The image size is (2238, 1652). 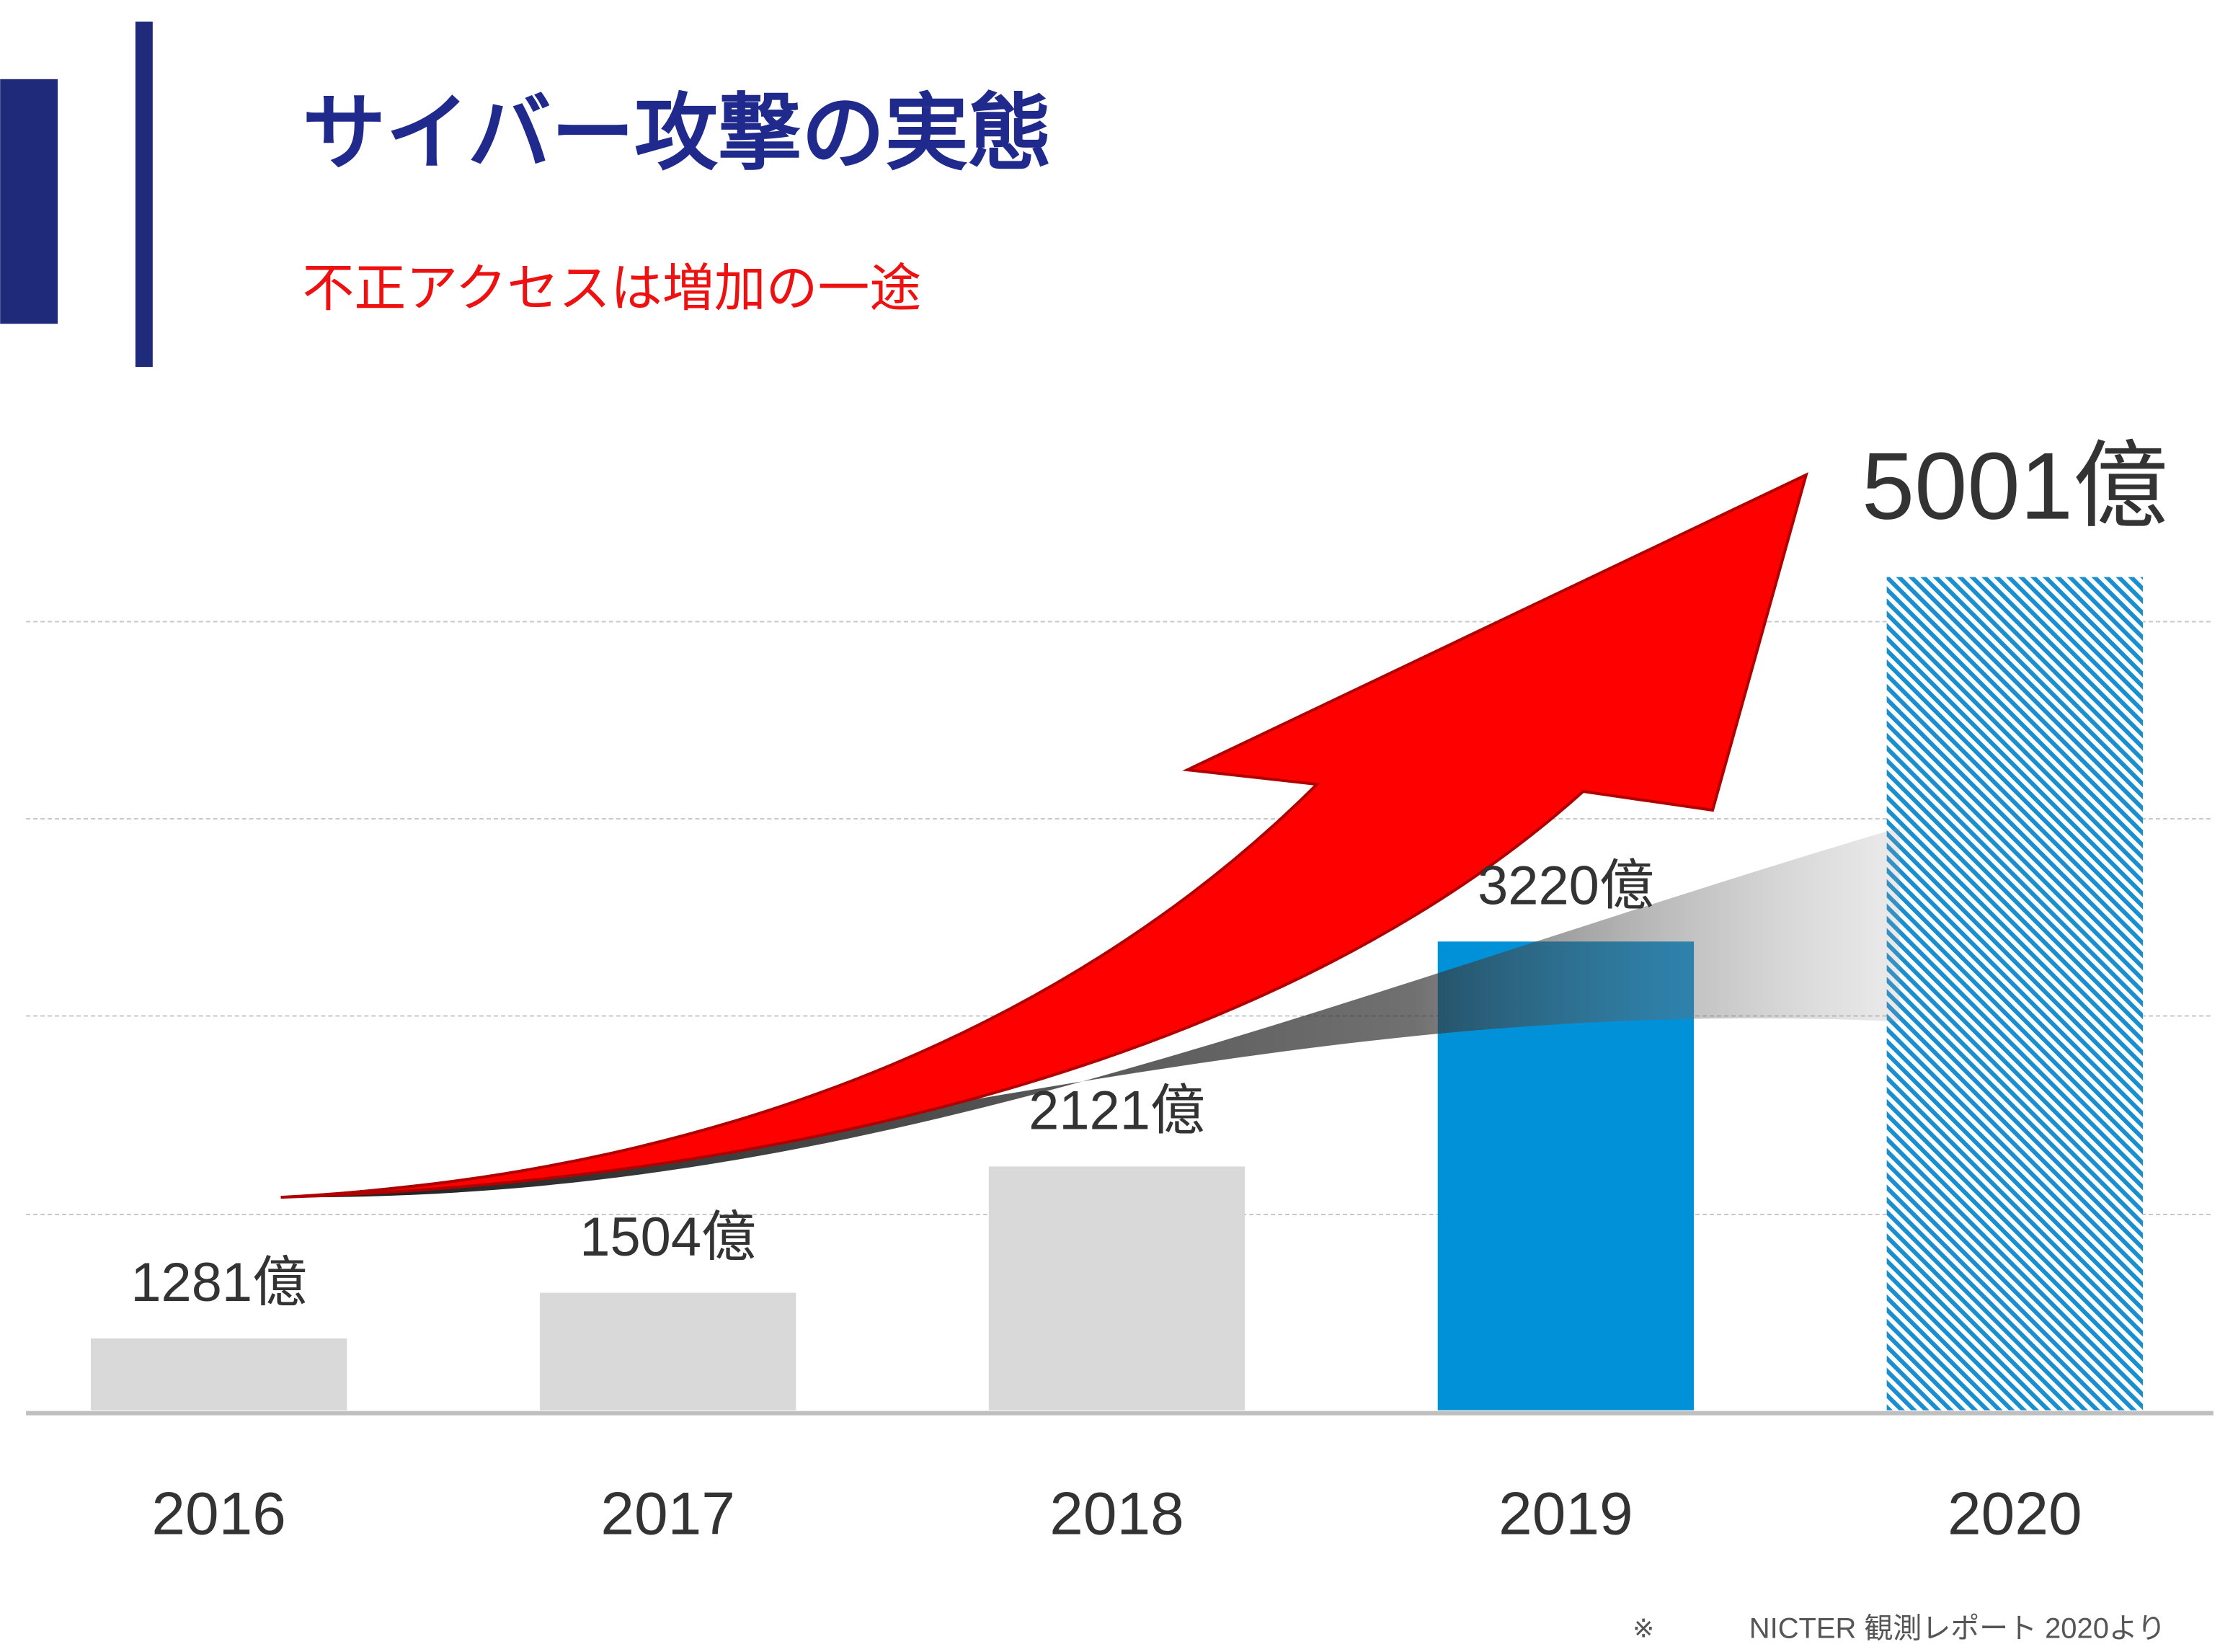 I want to click on value-label: 1504億, so click(x=668, y=1237).